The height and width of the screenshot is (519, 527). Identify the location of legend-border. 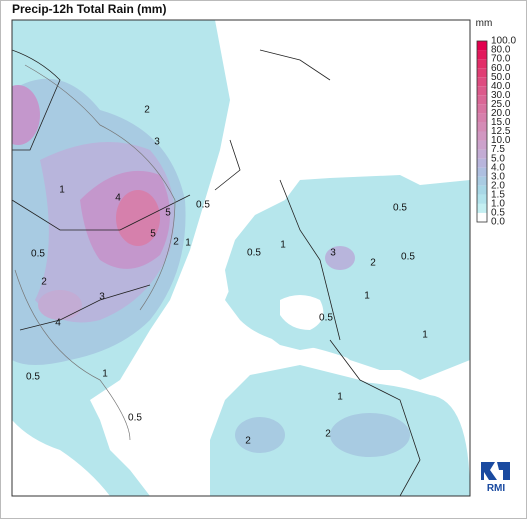
(482, 131).